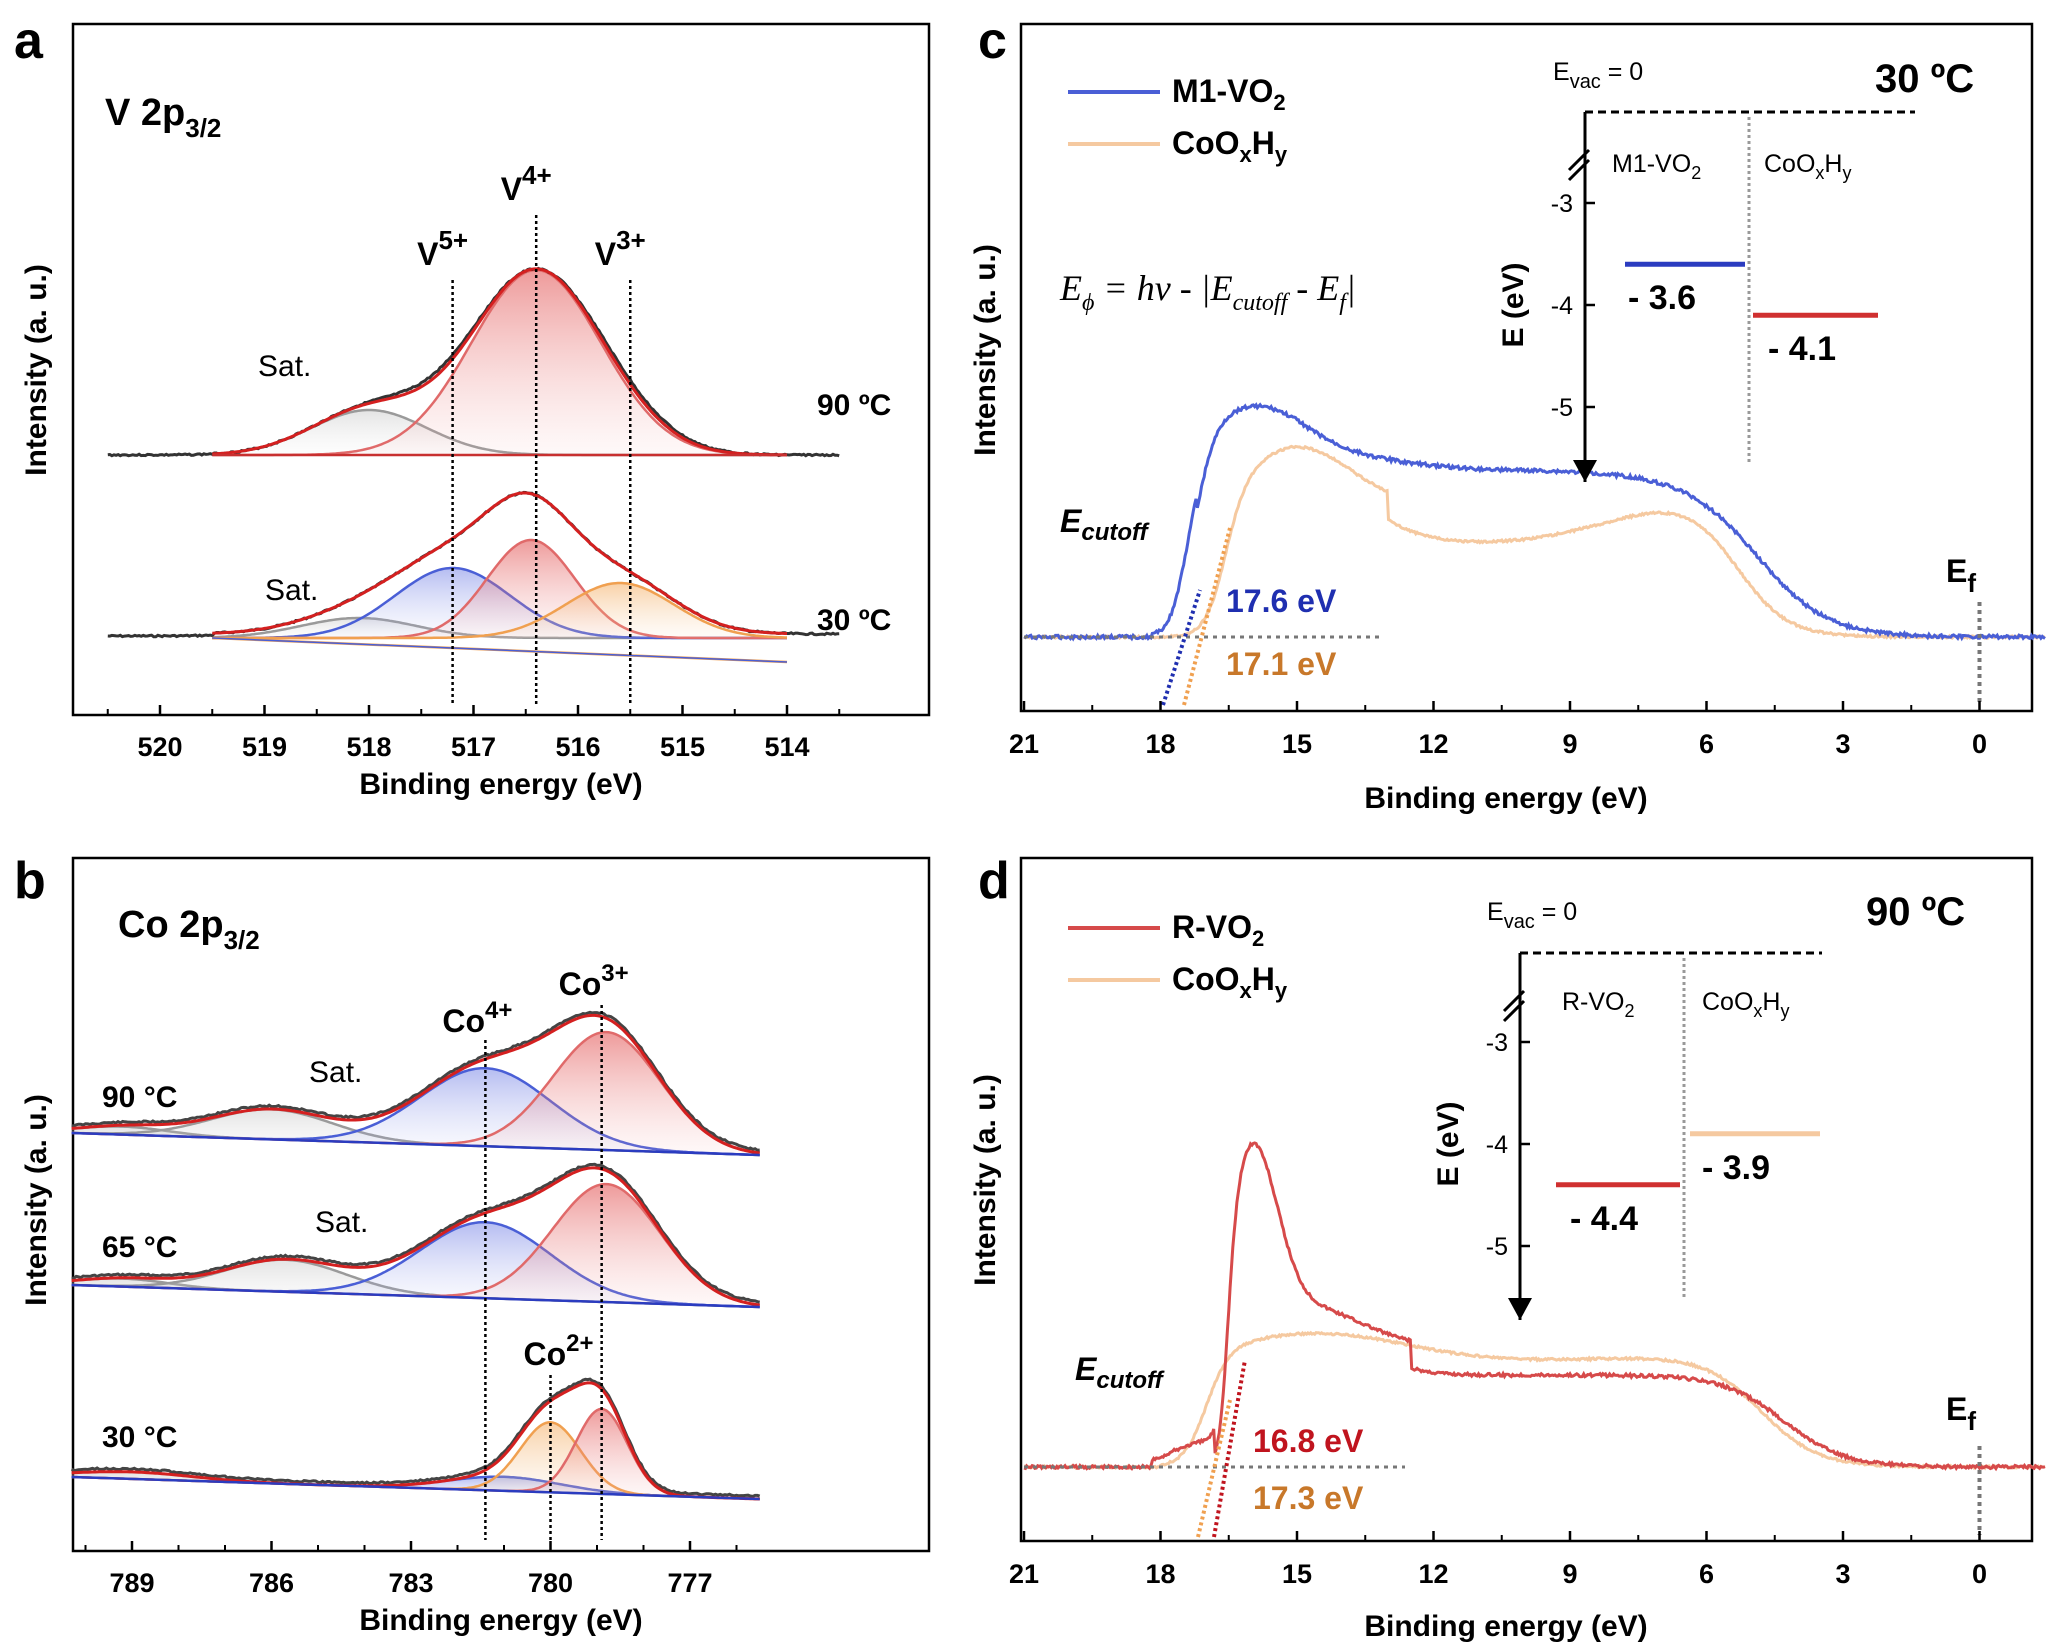 The height and width of the screenshot is (1643, 2048). Describe the element at coordinates (1120, 1372) in the screenshot. I see `panel-d-cutoff-label: Ecutoff` at that location.